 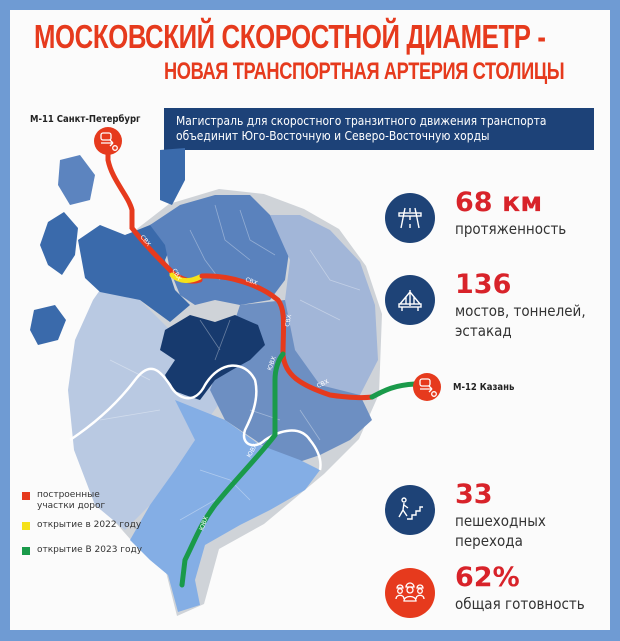 I want to click on map-district-north-outer, so click(x=76, y=180).